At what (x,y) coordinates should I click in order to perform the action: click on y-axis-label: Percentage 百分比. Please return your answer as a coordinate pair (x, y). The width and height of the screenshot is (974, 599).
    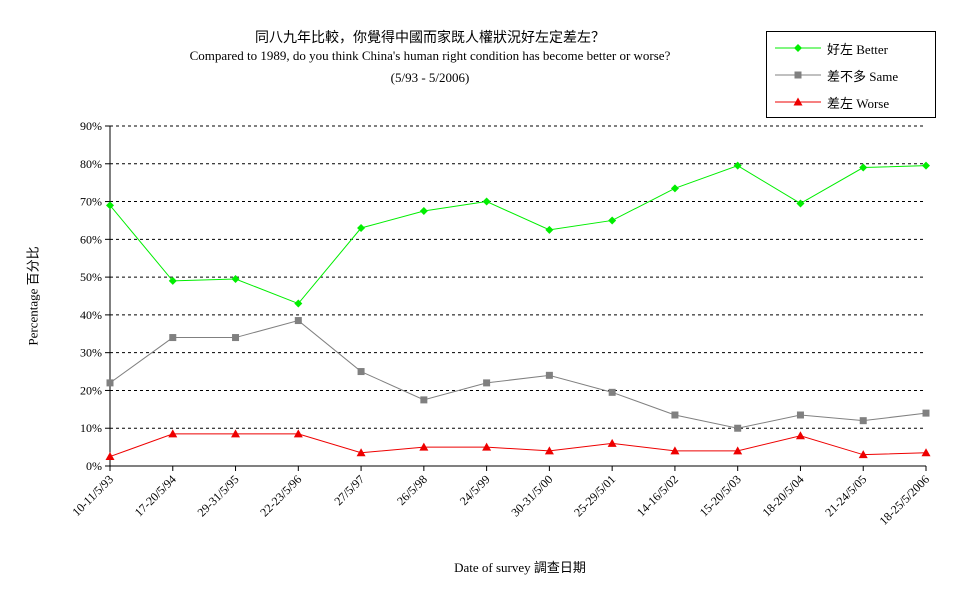
    Looking at the image, I should click on (33, 296).